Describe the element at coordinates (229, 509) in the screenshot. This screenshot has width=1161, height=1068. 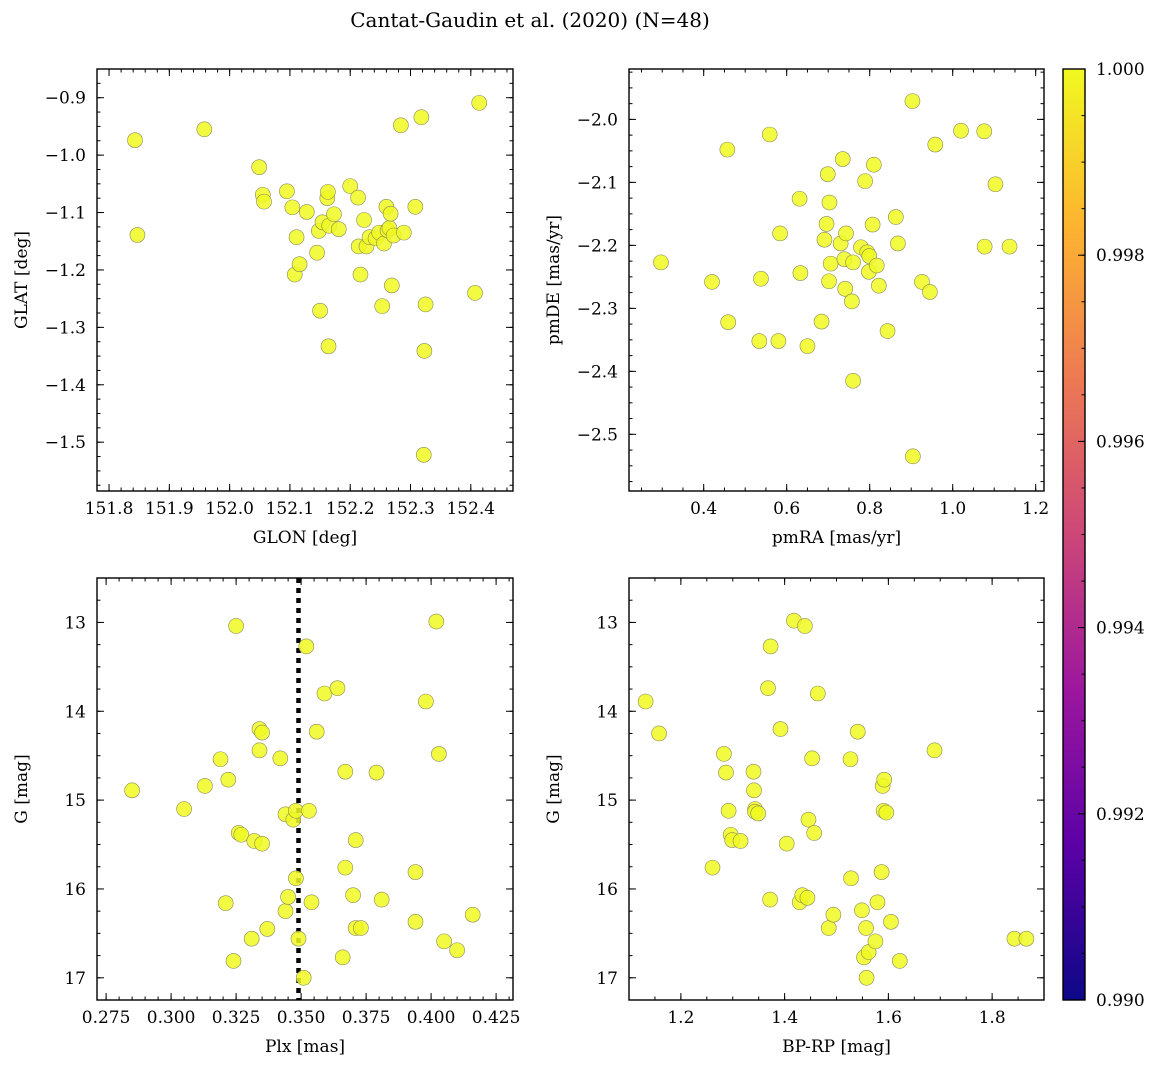
I see `x-tick-label: 152.0` at that location.